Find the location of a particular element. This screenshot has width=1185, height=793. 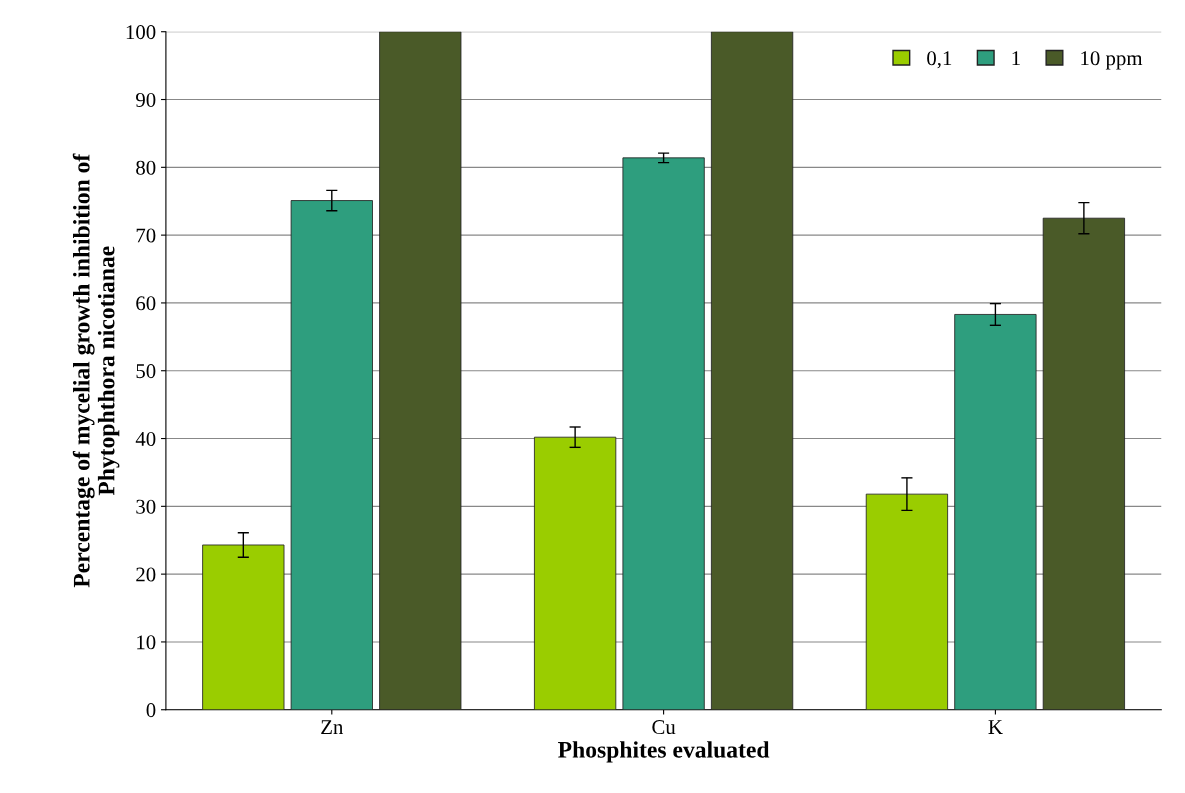

y-tick-label: 10 is located at coordinates (146, 642).